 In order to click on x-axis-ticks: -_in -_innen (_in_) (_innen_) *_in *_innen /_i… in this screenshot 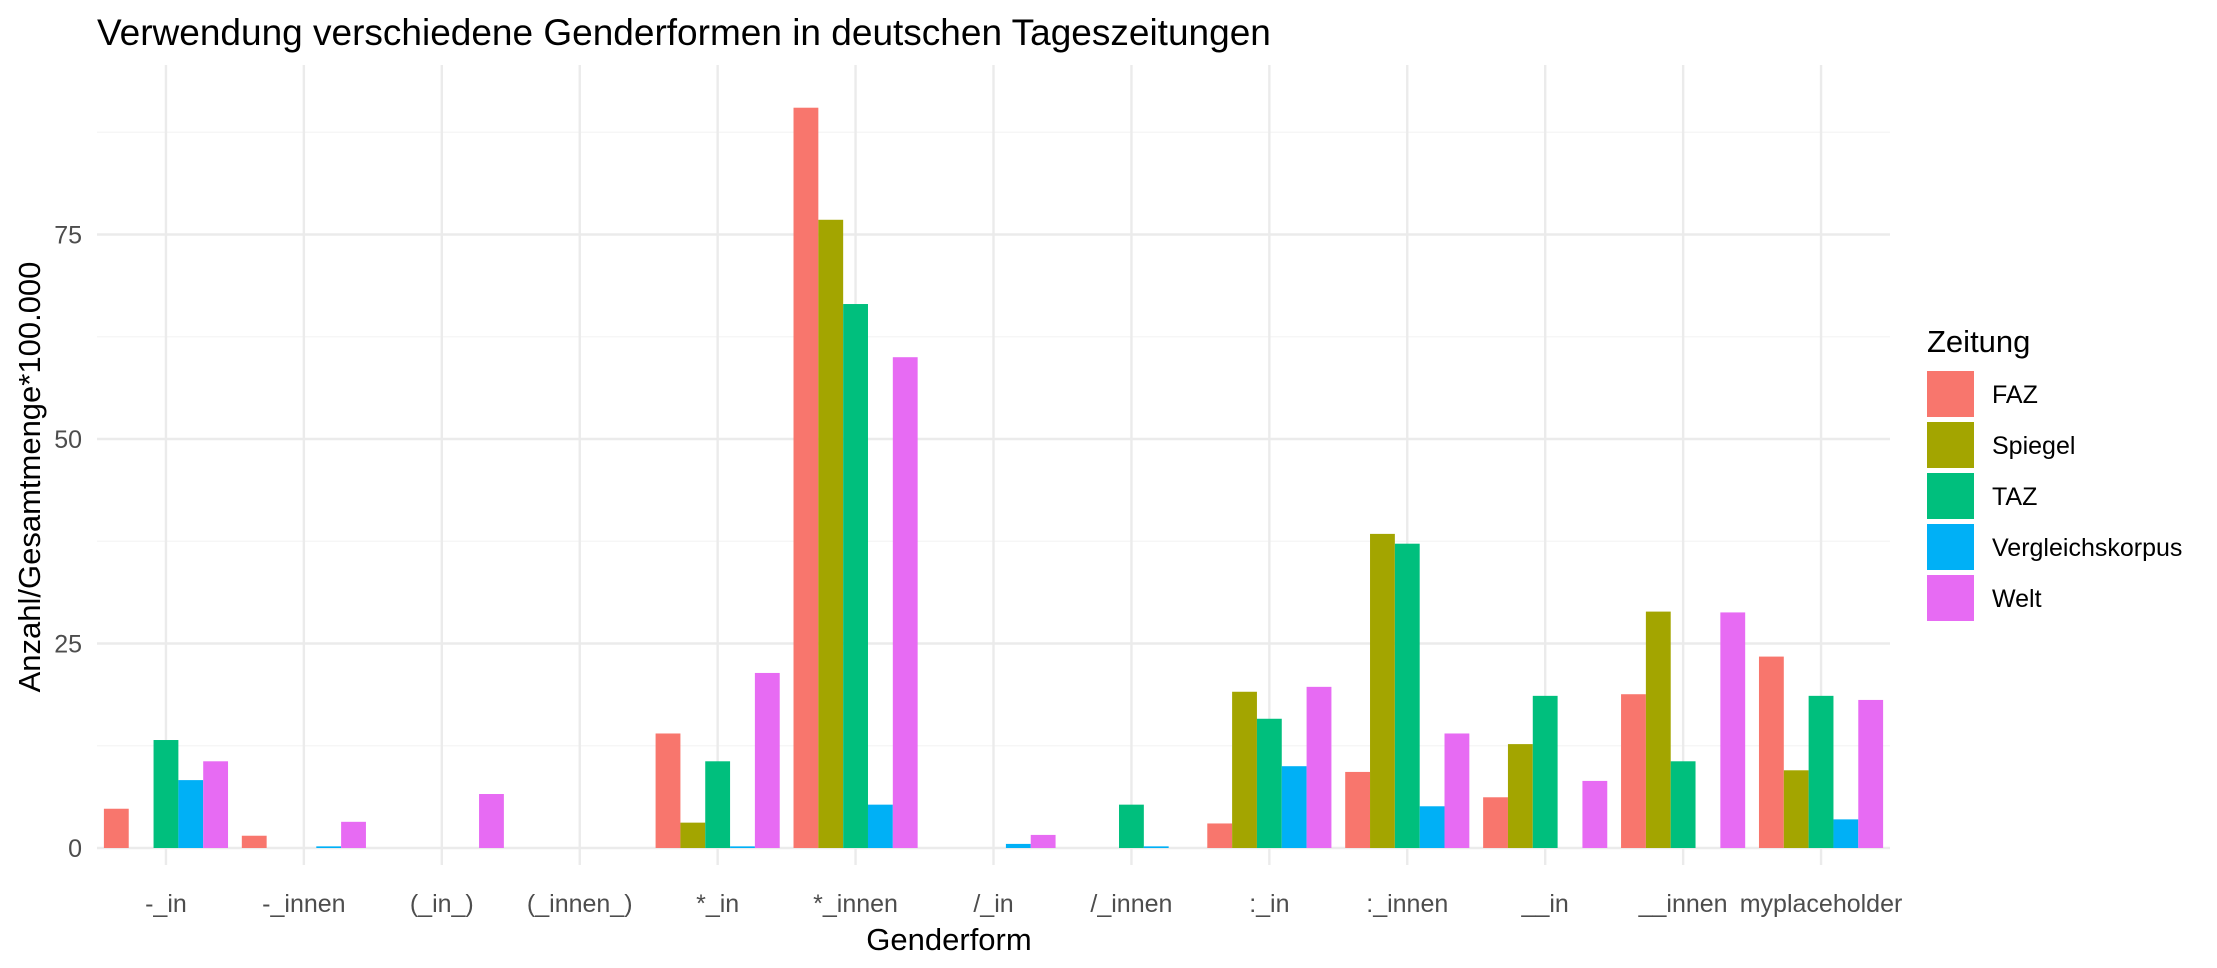, I will do `click(1023, 904)`.